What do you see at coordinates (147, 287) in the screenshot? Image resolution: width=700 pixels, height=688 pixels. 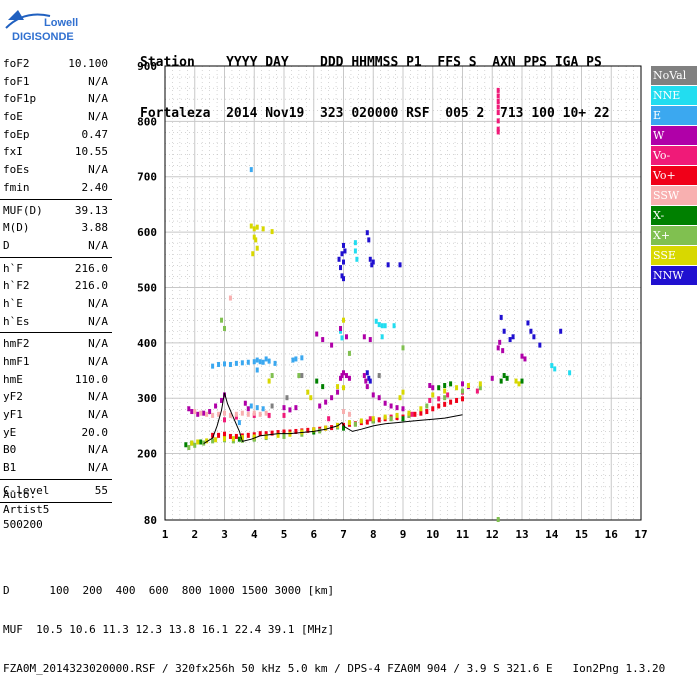 I see `y-tick-label: 500` at bounding box center [147, 287].